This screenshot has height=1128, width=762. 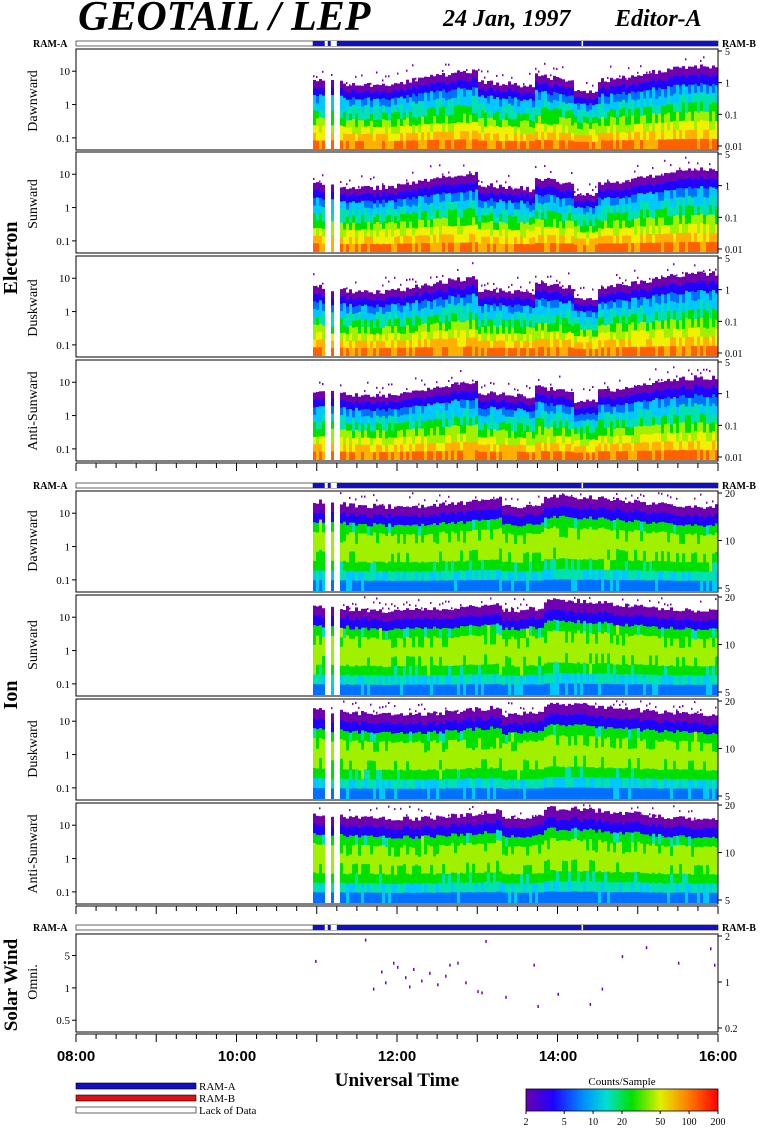 What do you see at coordinates (731, 218) in the screenshot?
I see `y2-tick-label-e1: 0.1` at bounding box center [731, 218].